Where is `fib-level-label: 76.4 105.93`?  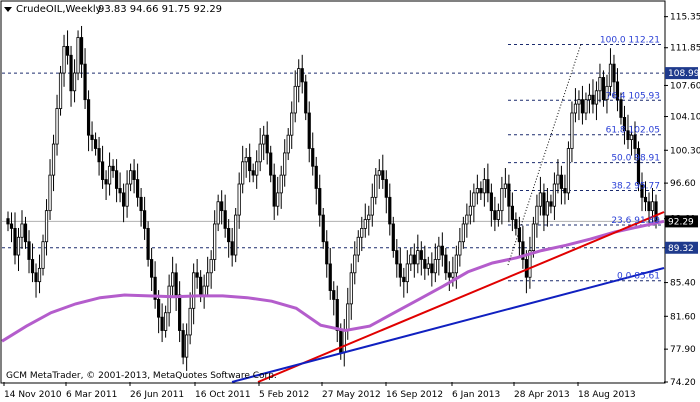 fib-level-label: 76.4 105.93 is located at coordinates (633, 96).